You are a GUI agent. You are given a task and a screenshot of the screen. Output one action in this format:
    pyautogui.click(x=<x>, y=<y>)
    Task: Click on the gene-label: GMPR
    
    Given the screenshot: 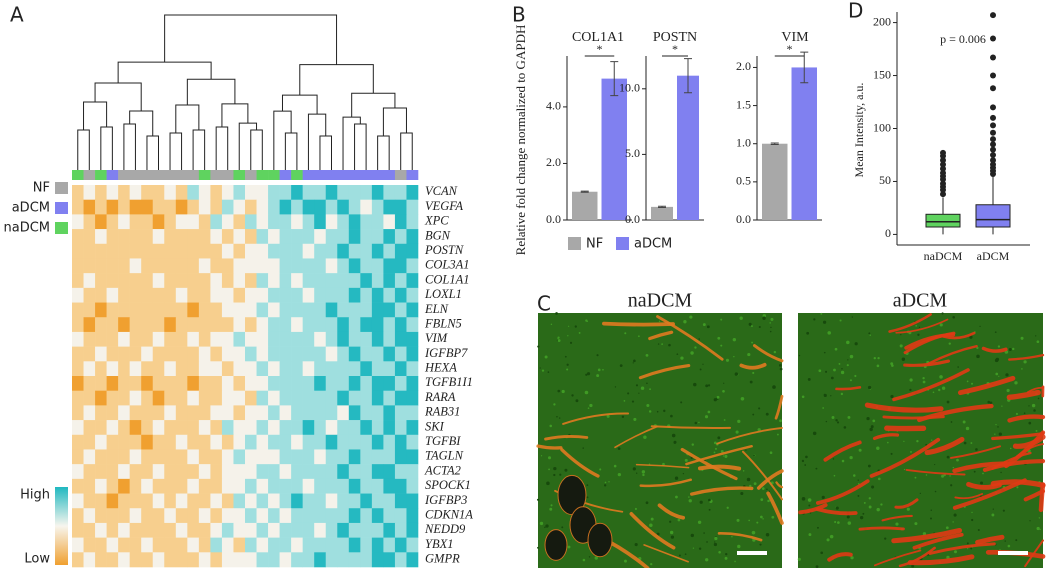 What is the action you would take?
    pyautogui.click(x=442, y=559)
    